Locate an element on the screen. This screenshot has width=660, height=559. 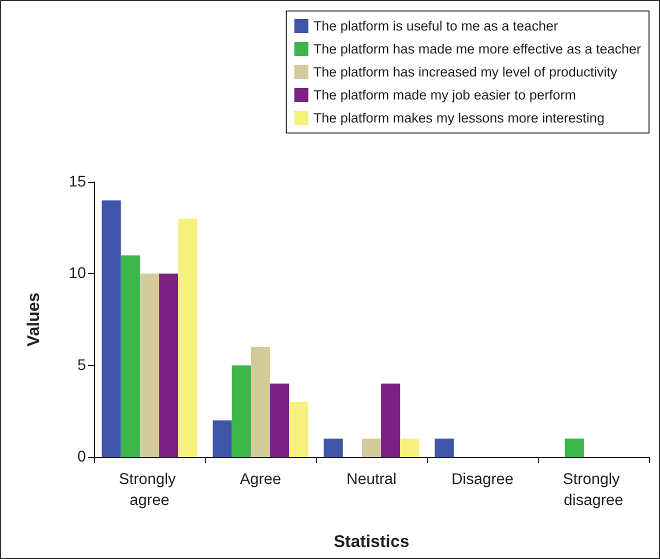
y-tick-label: 0 is located at coordinates (81, 457).